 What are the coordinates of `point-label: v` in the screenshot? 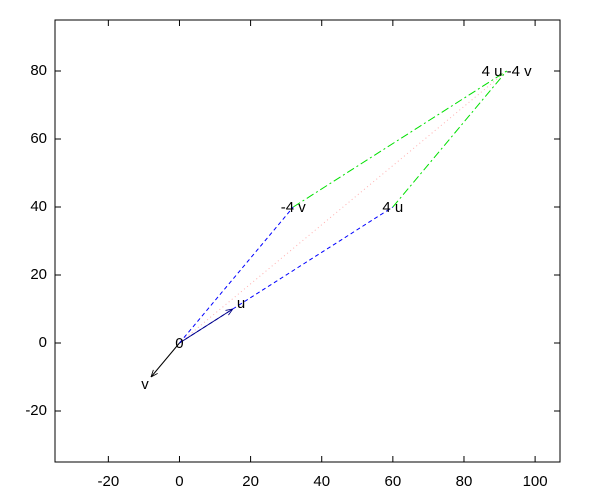 It's located at (145, 384).